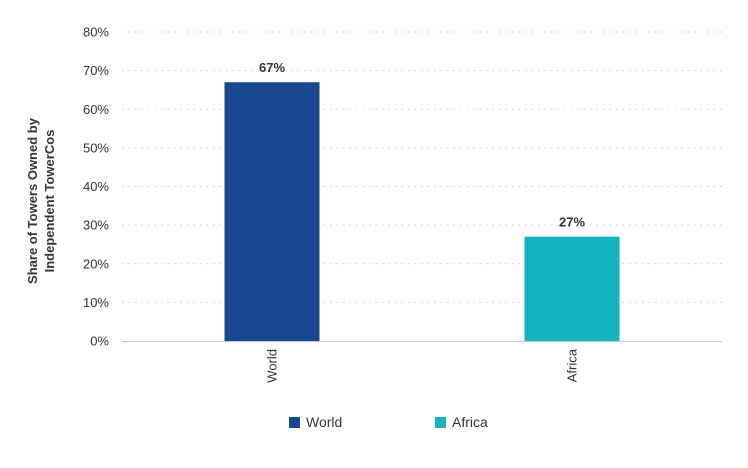 This screenshot has width=748, height=468. Describe the element at coordinates (96, 32) in the screenshot. I see `y-tick-label: 80%` at that location.